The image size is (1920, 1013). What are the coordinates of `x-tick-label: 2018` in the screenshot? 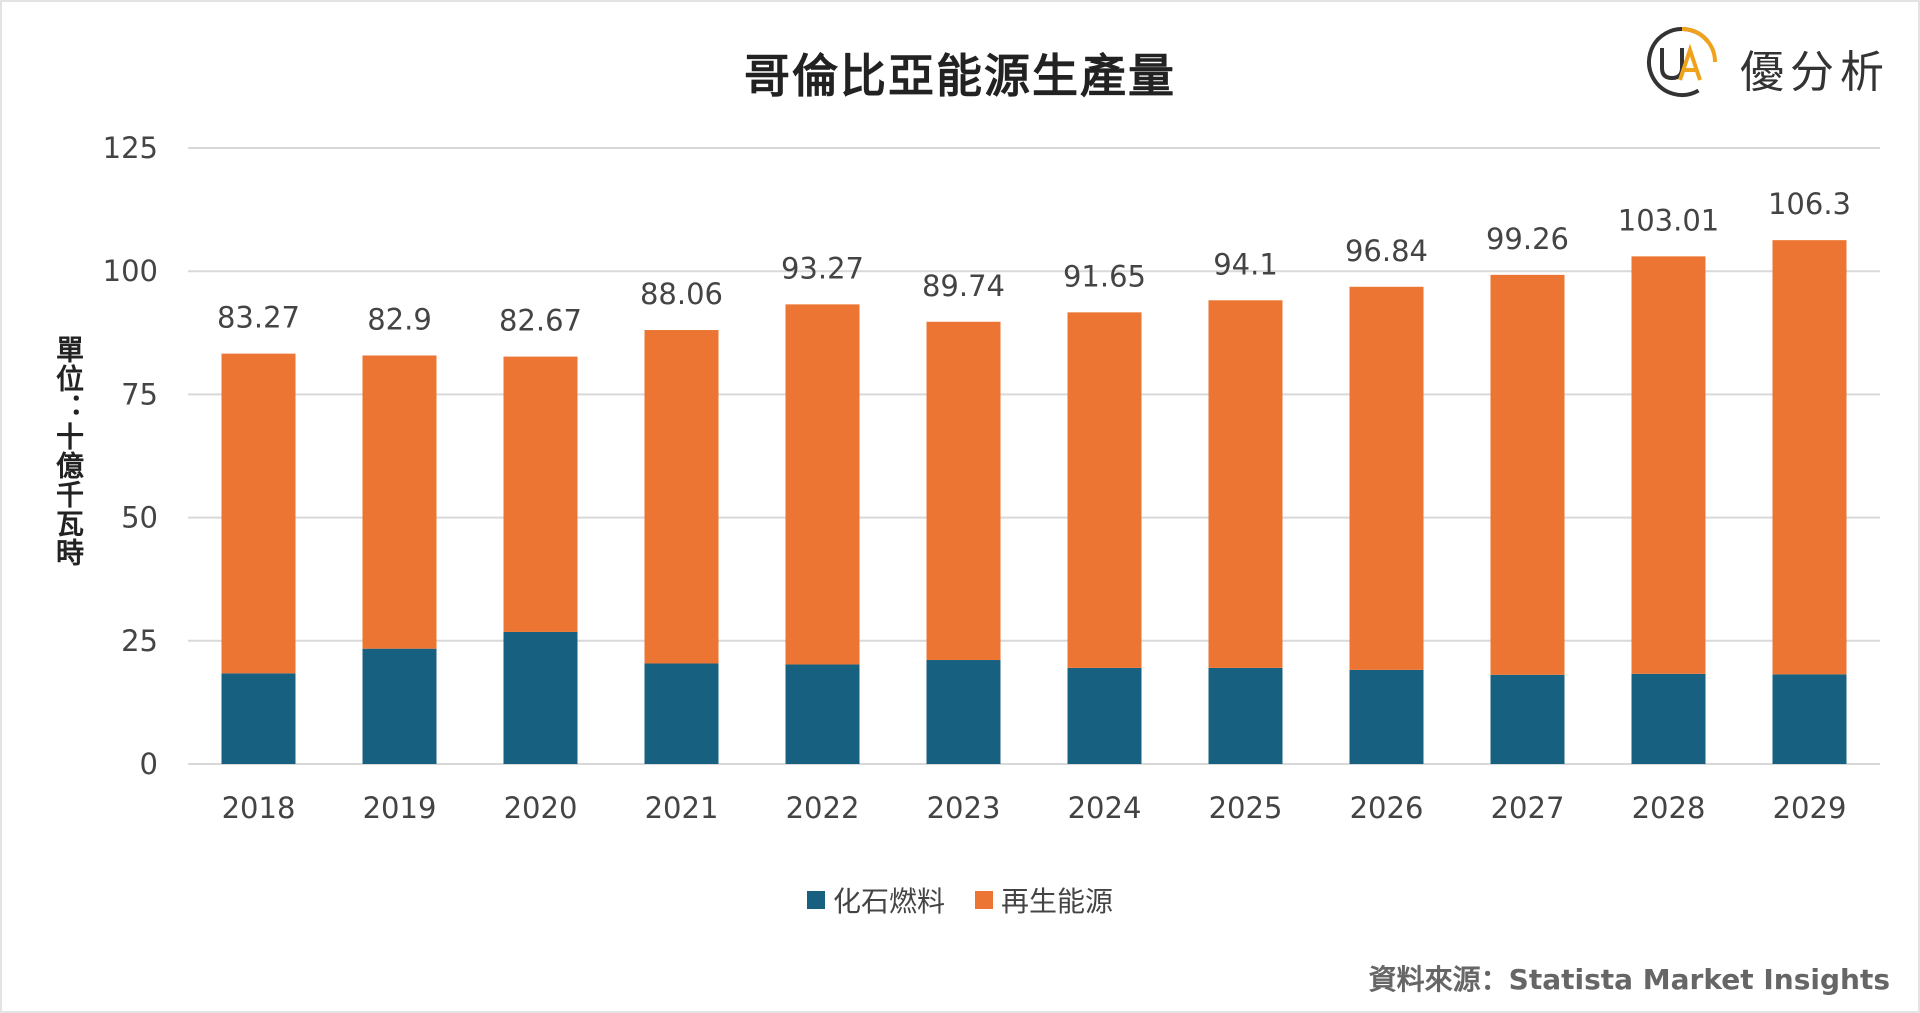 It's located at (259, 808).